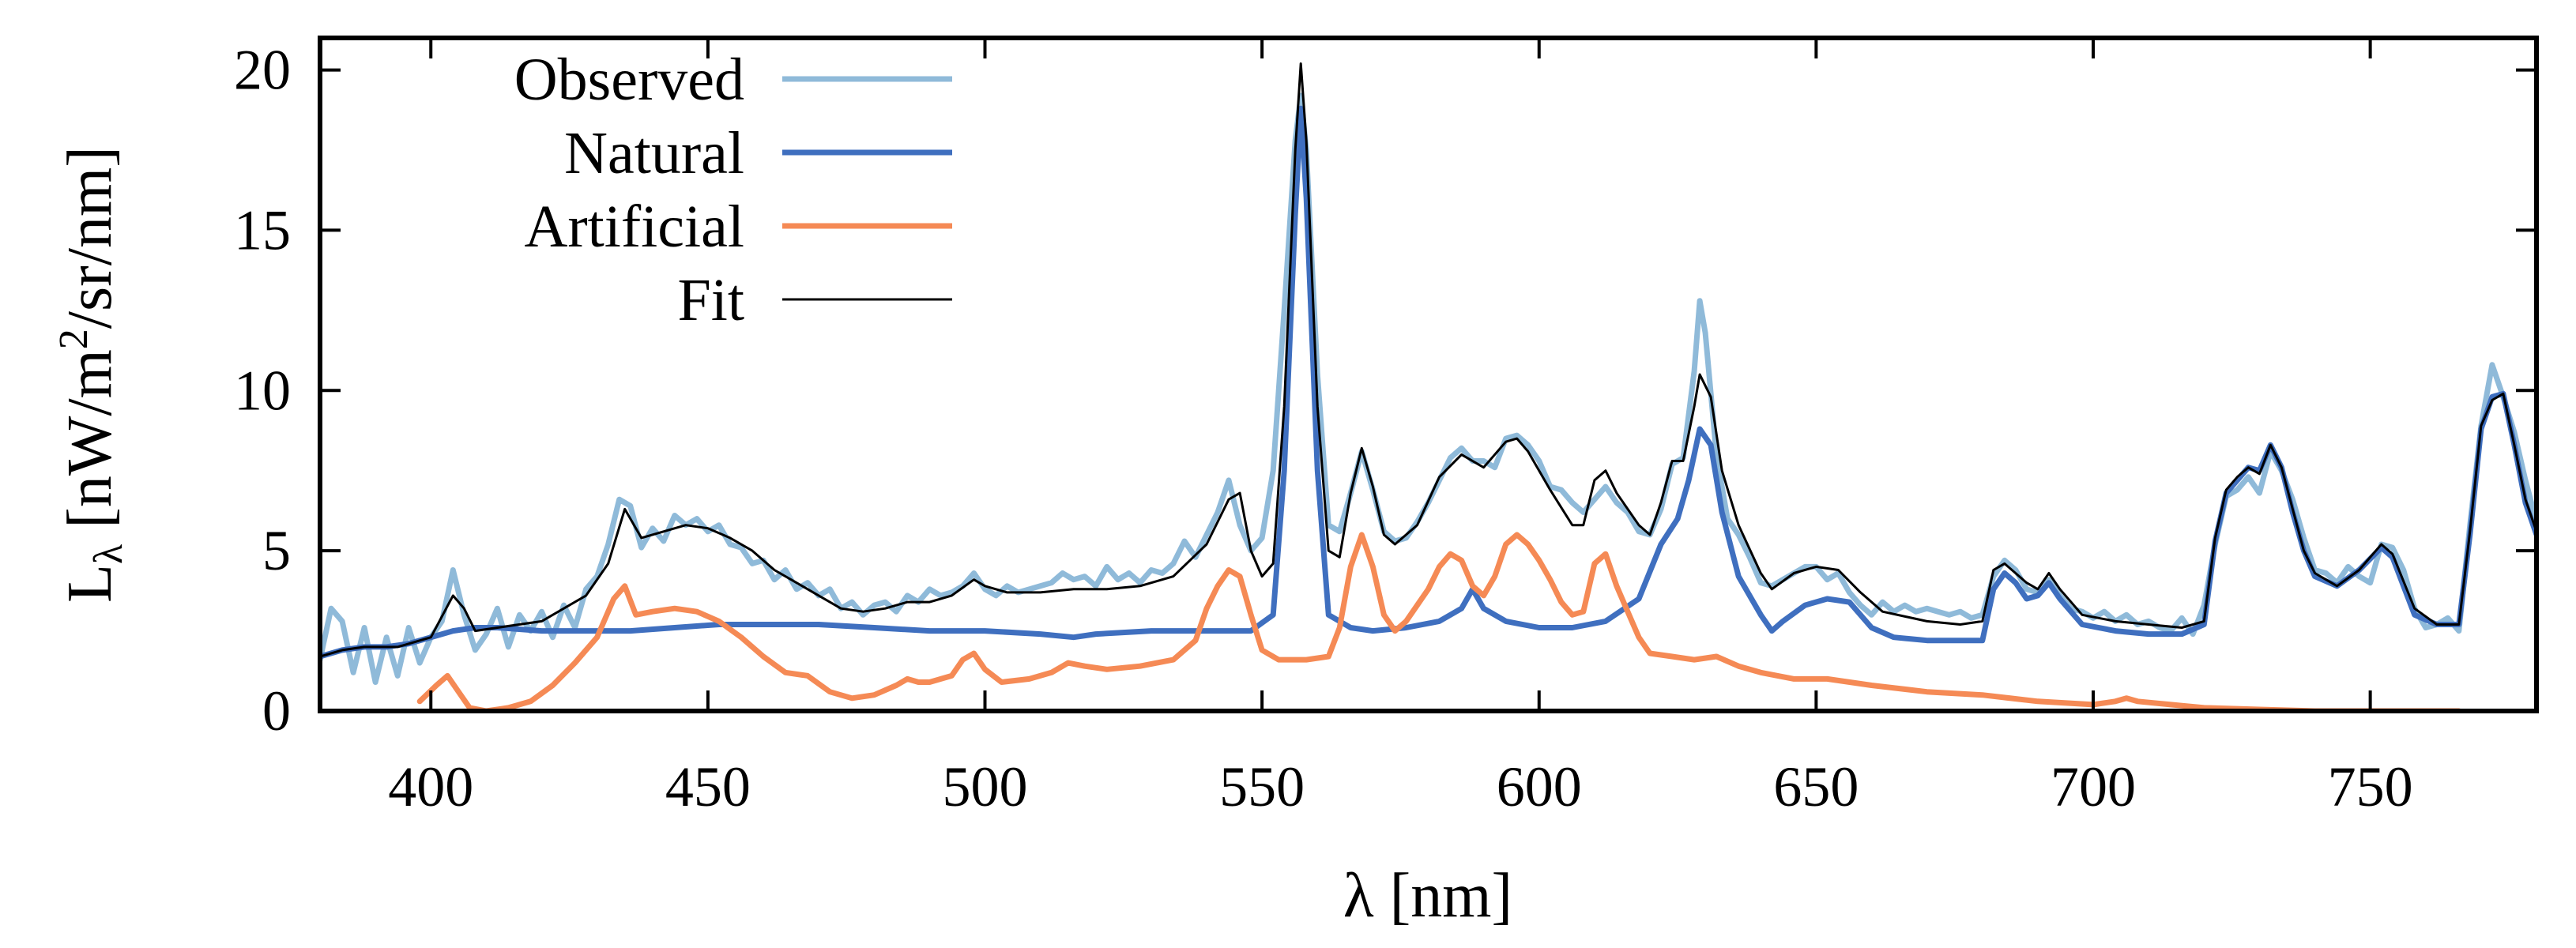  I want to click on x-tick-label-650: 650, so click(1816, 787).